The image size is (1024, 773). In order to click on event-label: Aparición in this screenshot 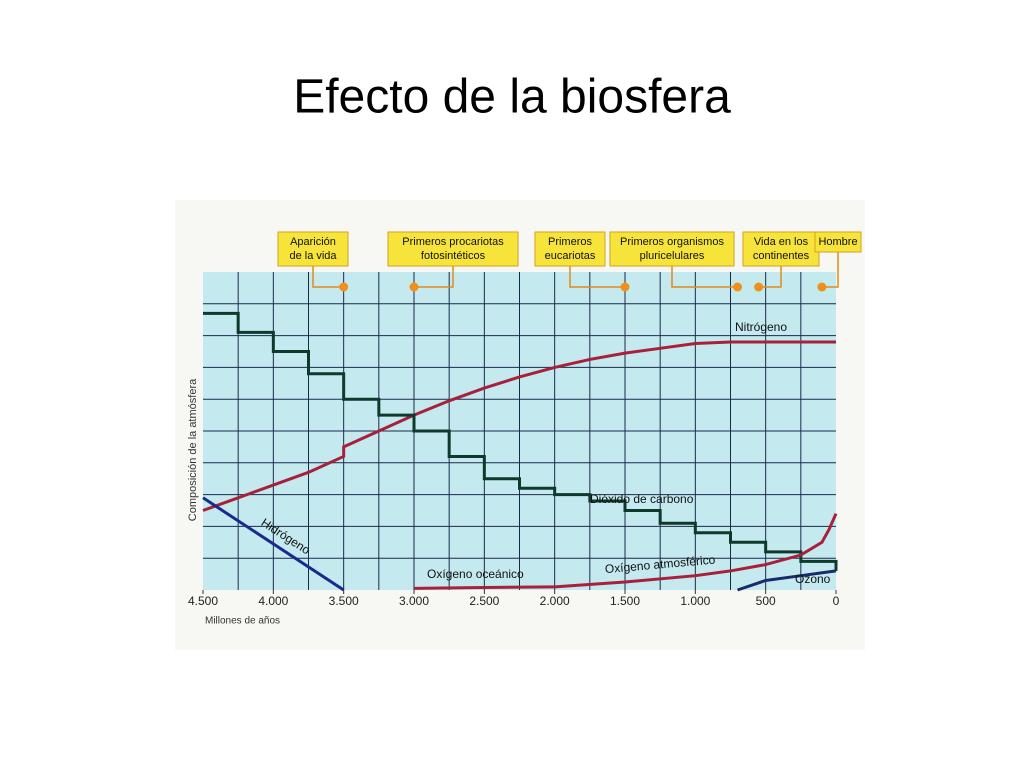, I will do `click(313, 242)`.